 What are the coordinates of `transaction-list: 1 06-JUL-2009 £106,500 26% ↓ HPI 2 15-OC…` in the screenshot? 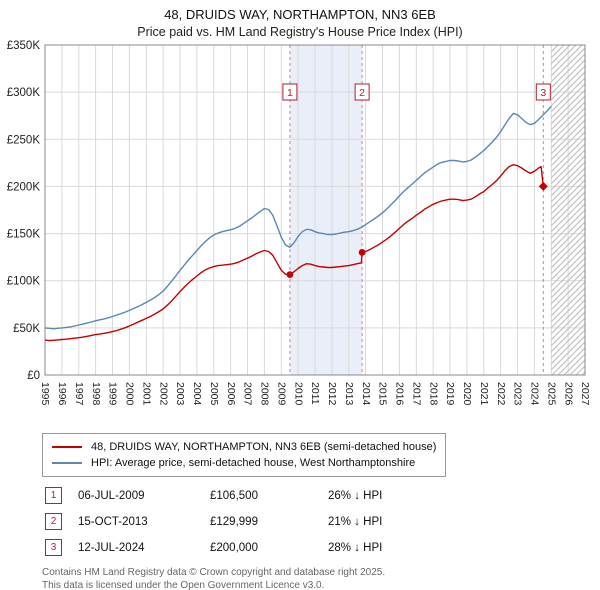 It's located at (322, 521).